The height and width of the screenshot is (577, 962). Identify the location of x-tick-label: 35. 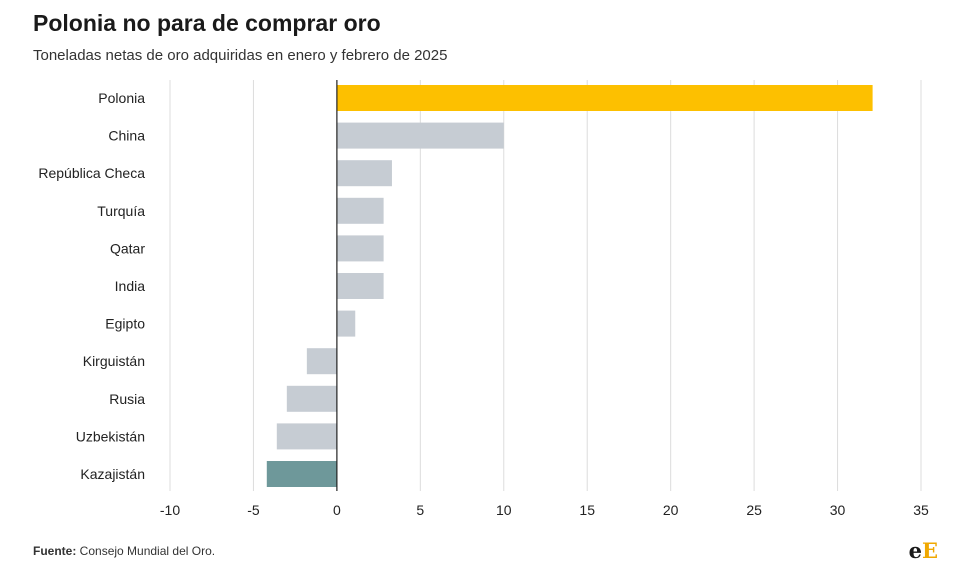
(921, 510).